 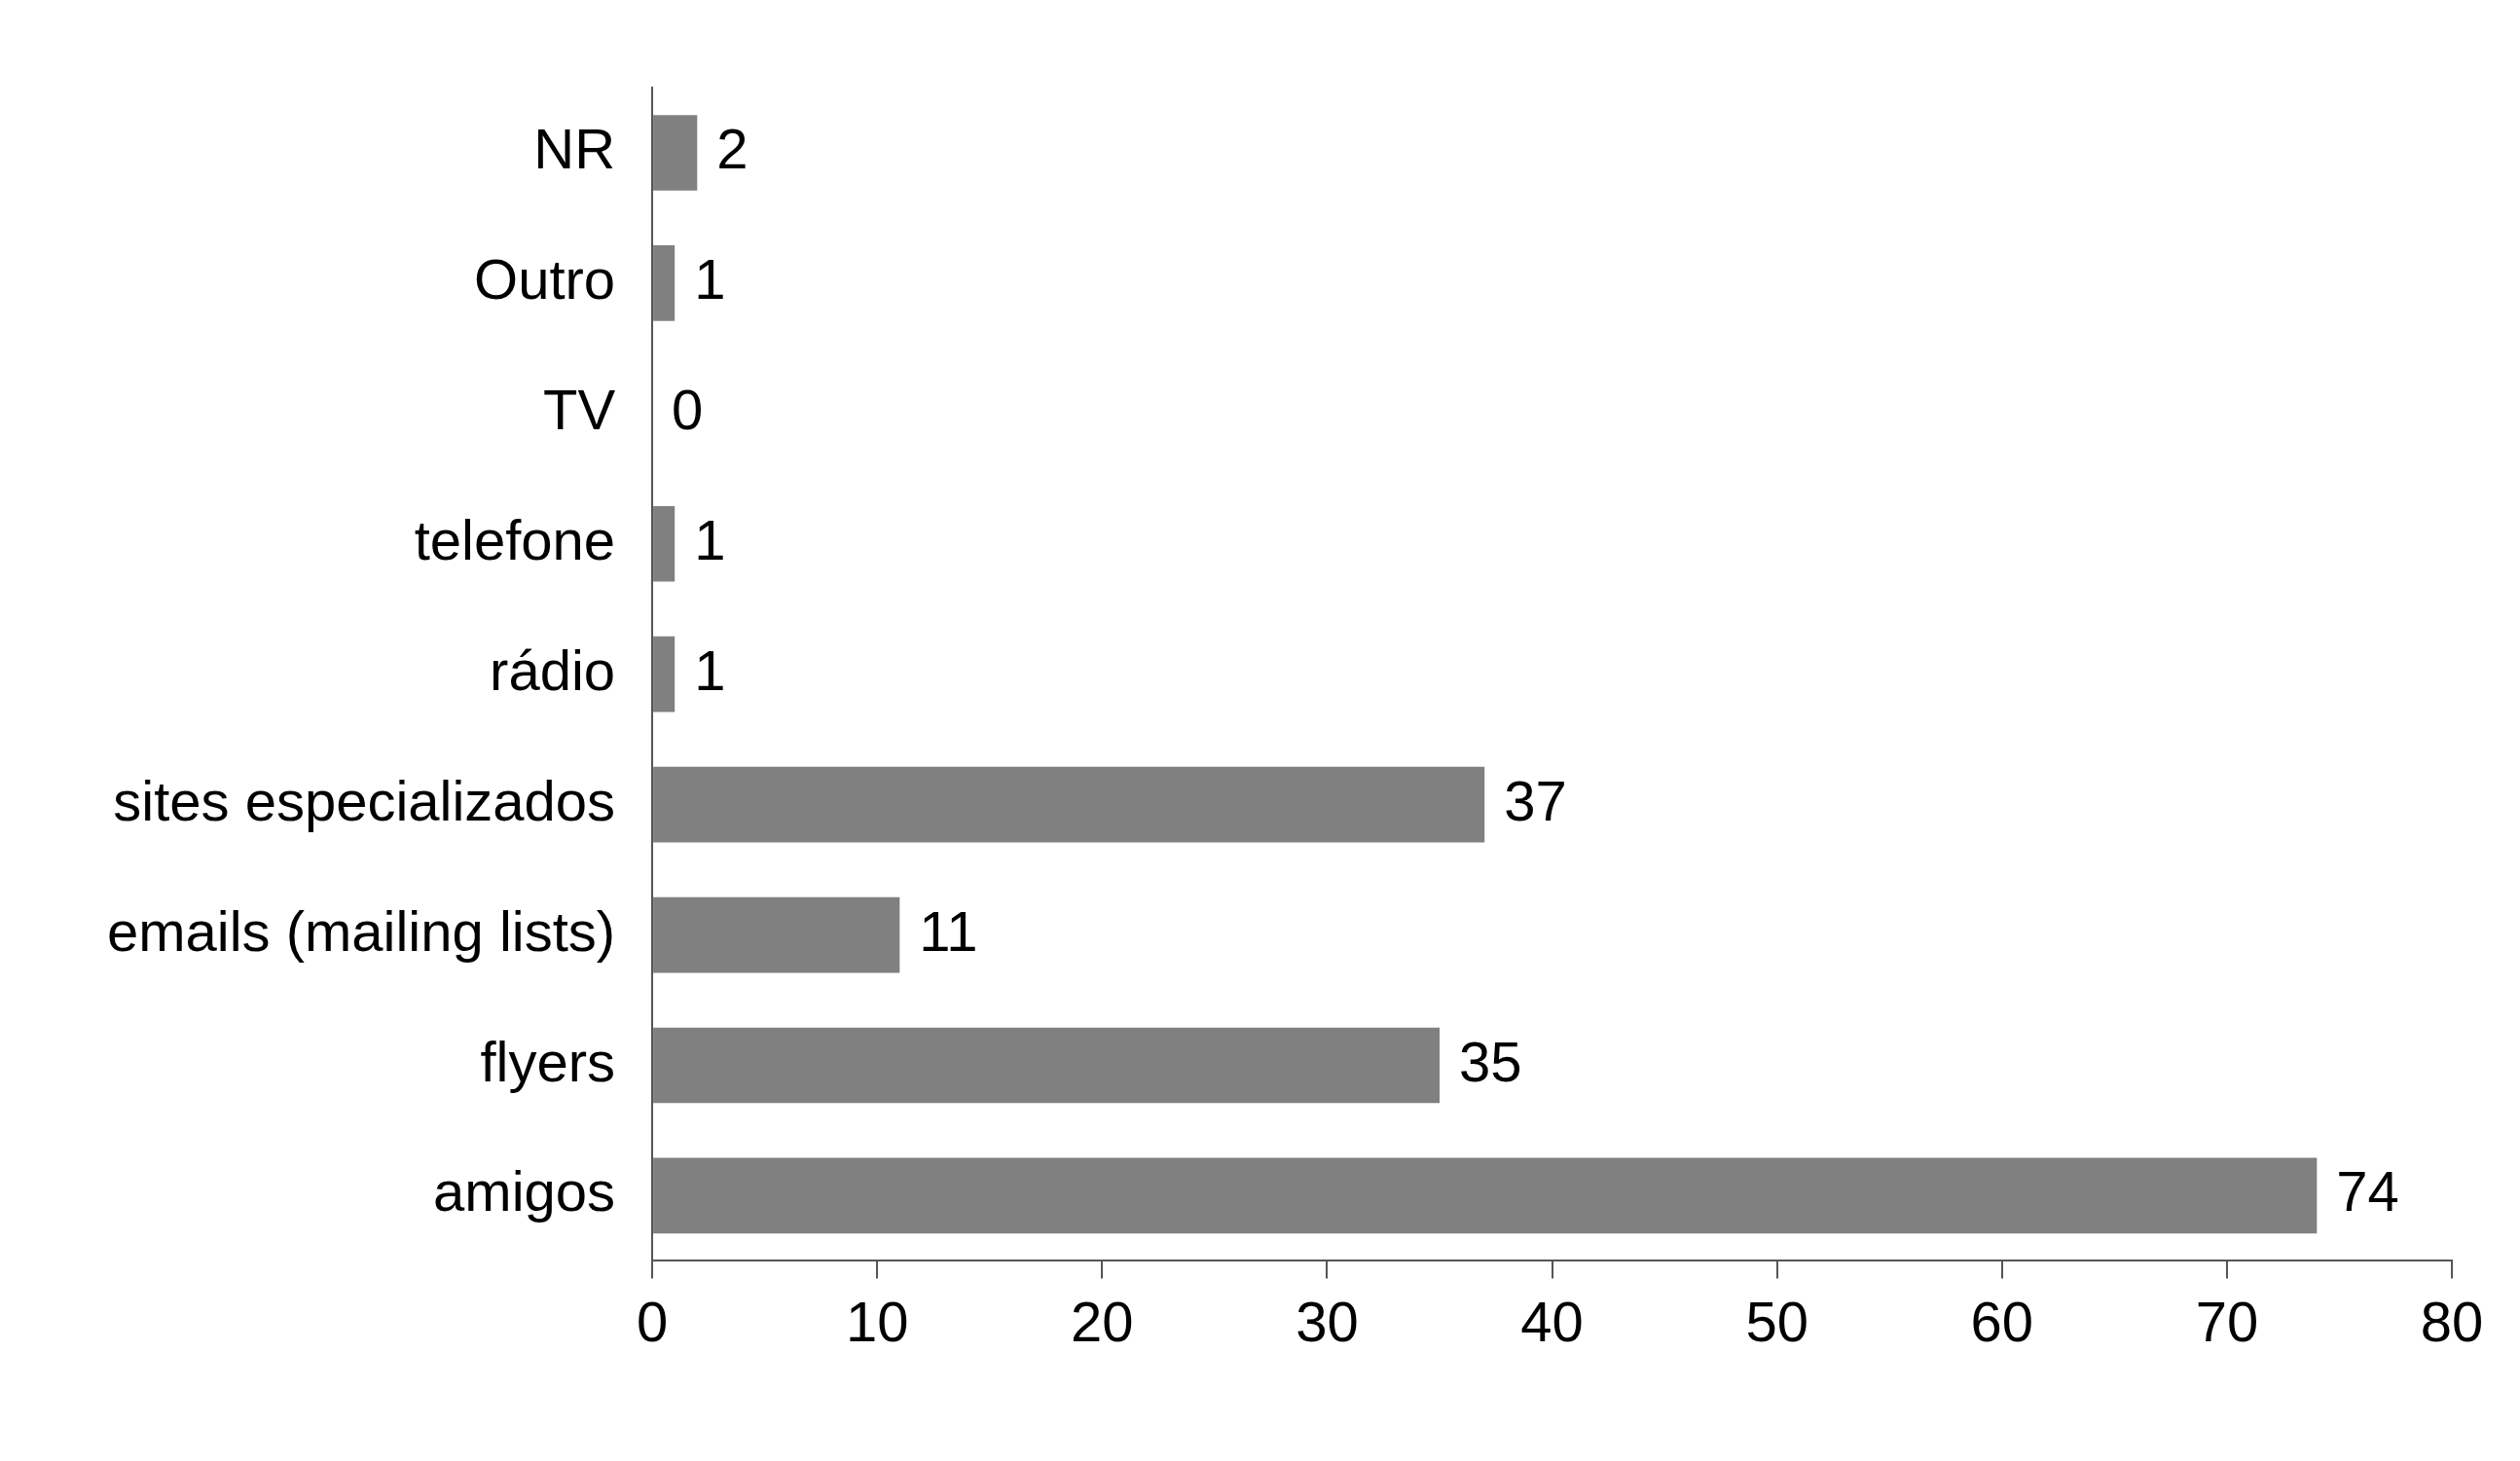 What do you see at coordinates (2367, 1192) in the screenshot?
I see `data-label: 74` at bounding box center [2367, 1192].